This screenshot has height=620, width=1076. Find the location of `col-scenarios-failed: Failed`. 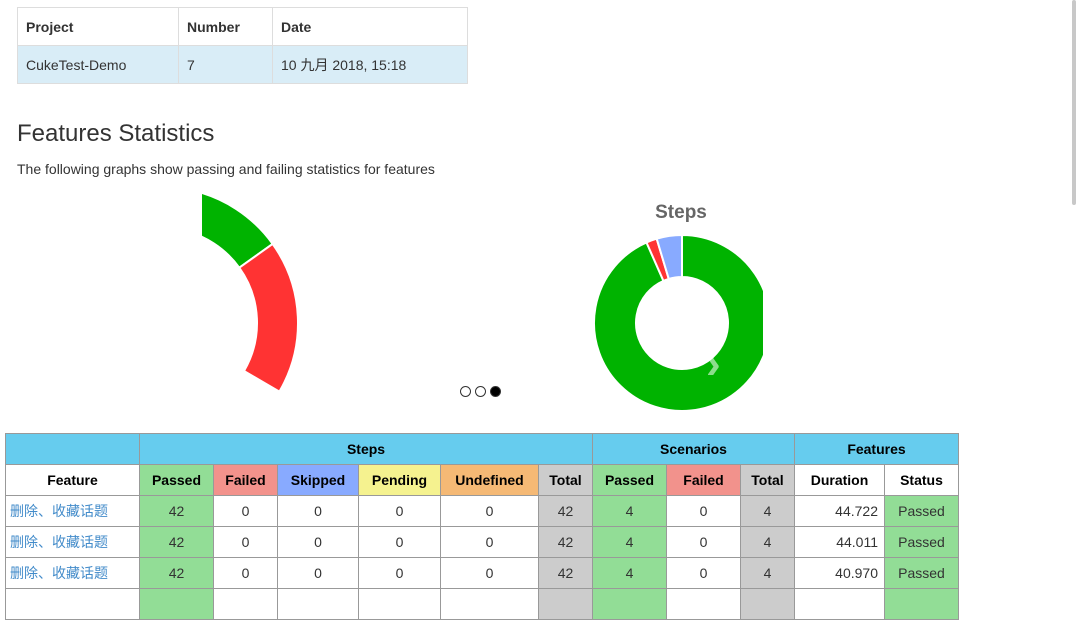

col-scenarios-failed: Failed is located at coordinates (703, 480).